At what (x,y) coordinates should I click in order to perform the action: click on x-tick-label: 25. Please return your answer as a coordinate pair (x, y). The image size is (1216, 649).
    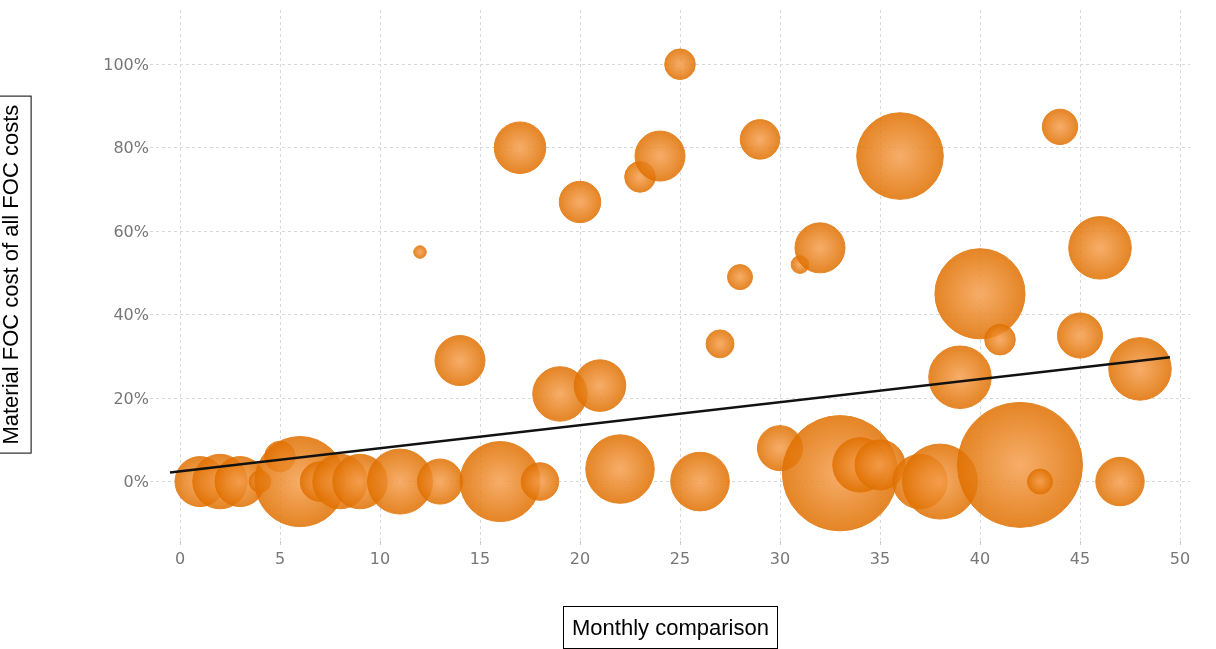
    Looking at the image, I should click on (680, 559).